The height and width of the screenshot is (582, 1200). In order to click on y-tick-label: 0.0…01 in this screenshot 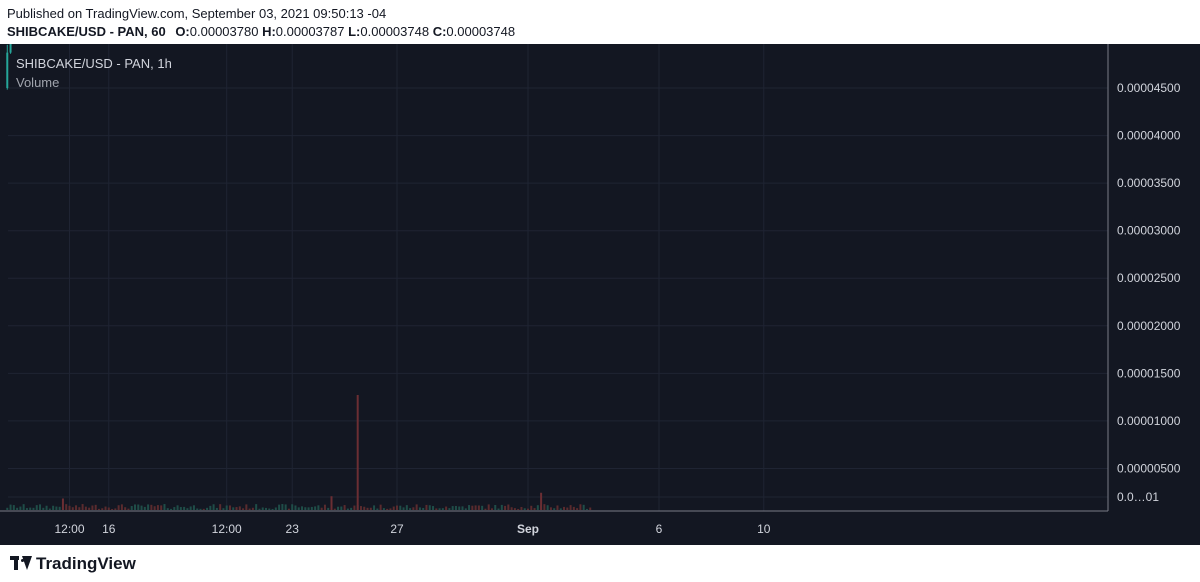, I will do `click(1138, 497)`.